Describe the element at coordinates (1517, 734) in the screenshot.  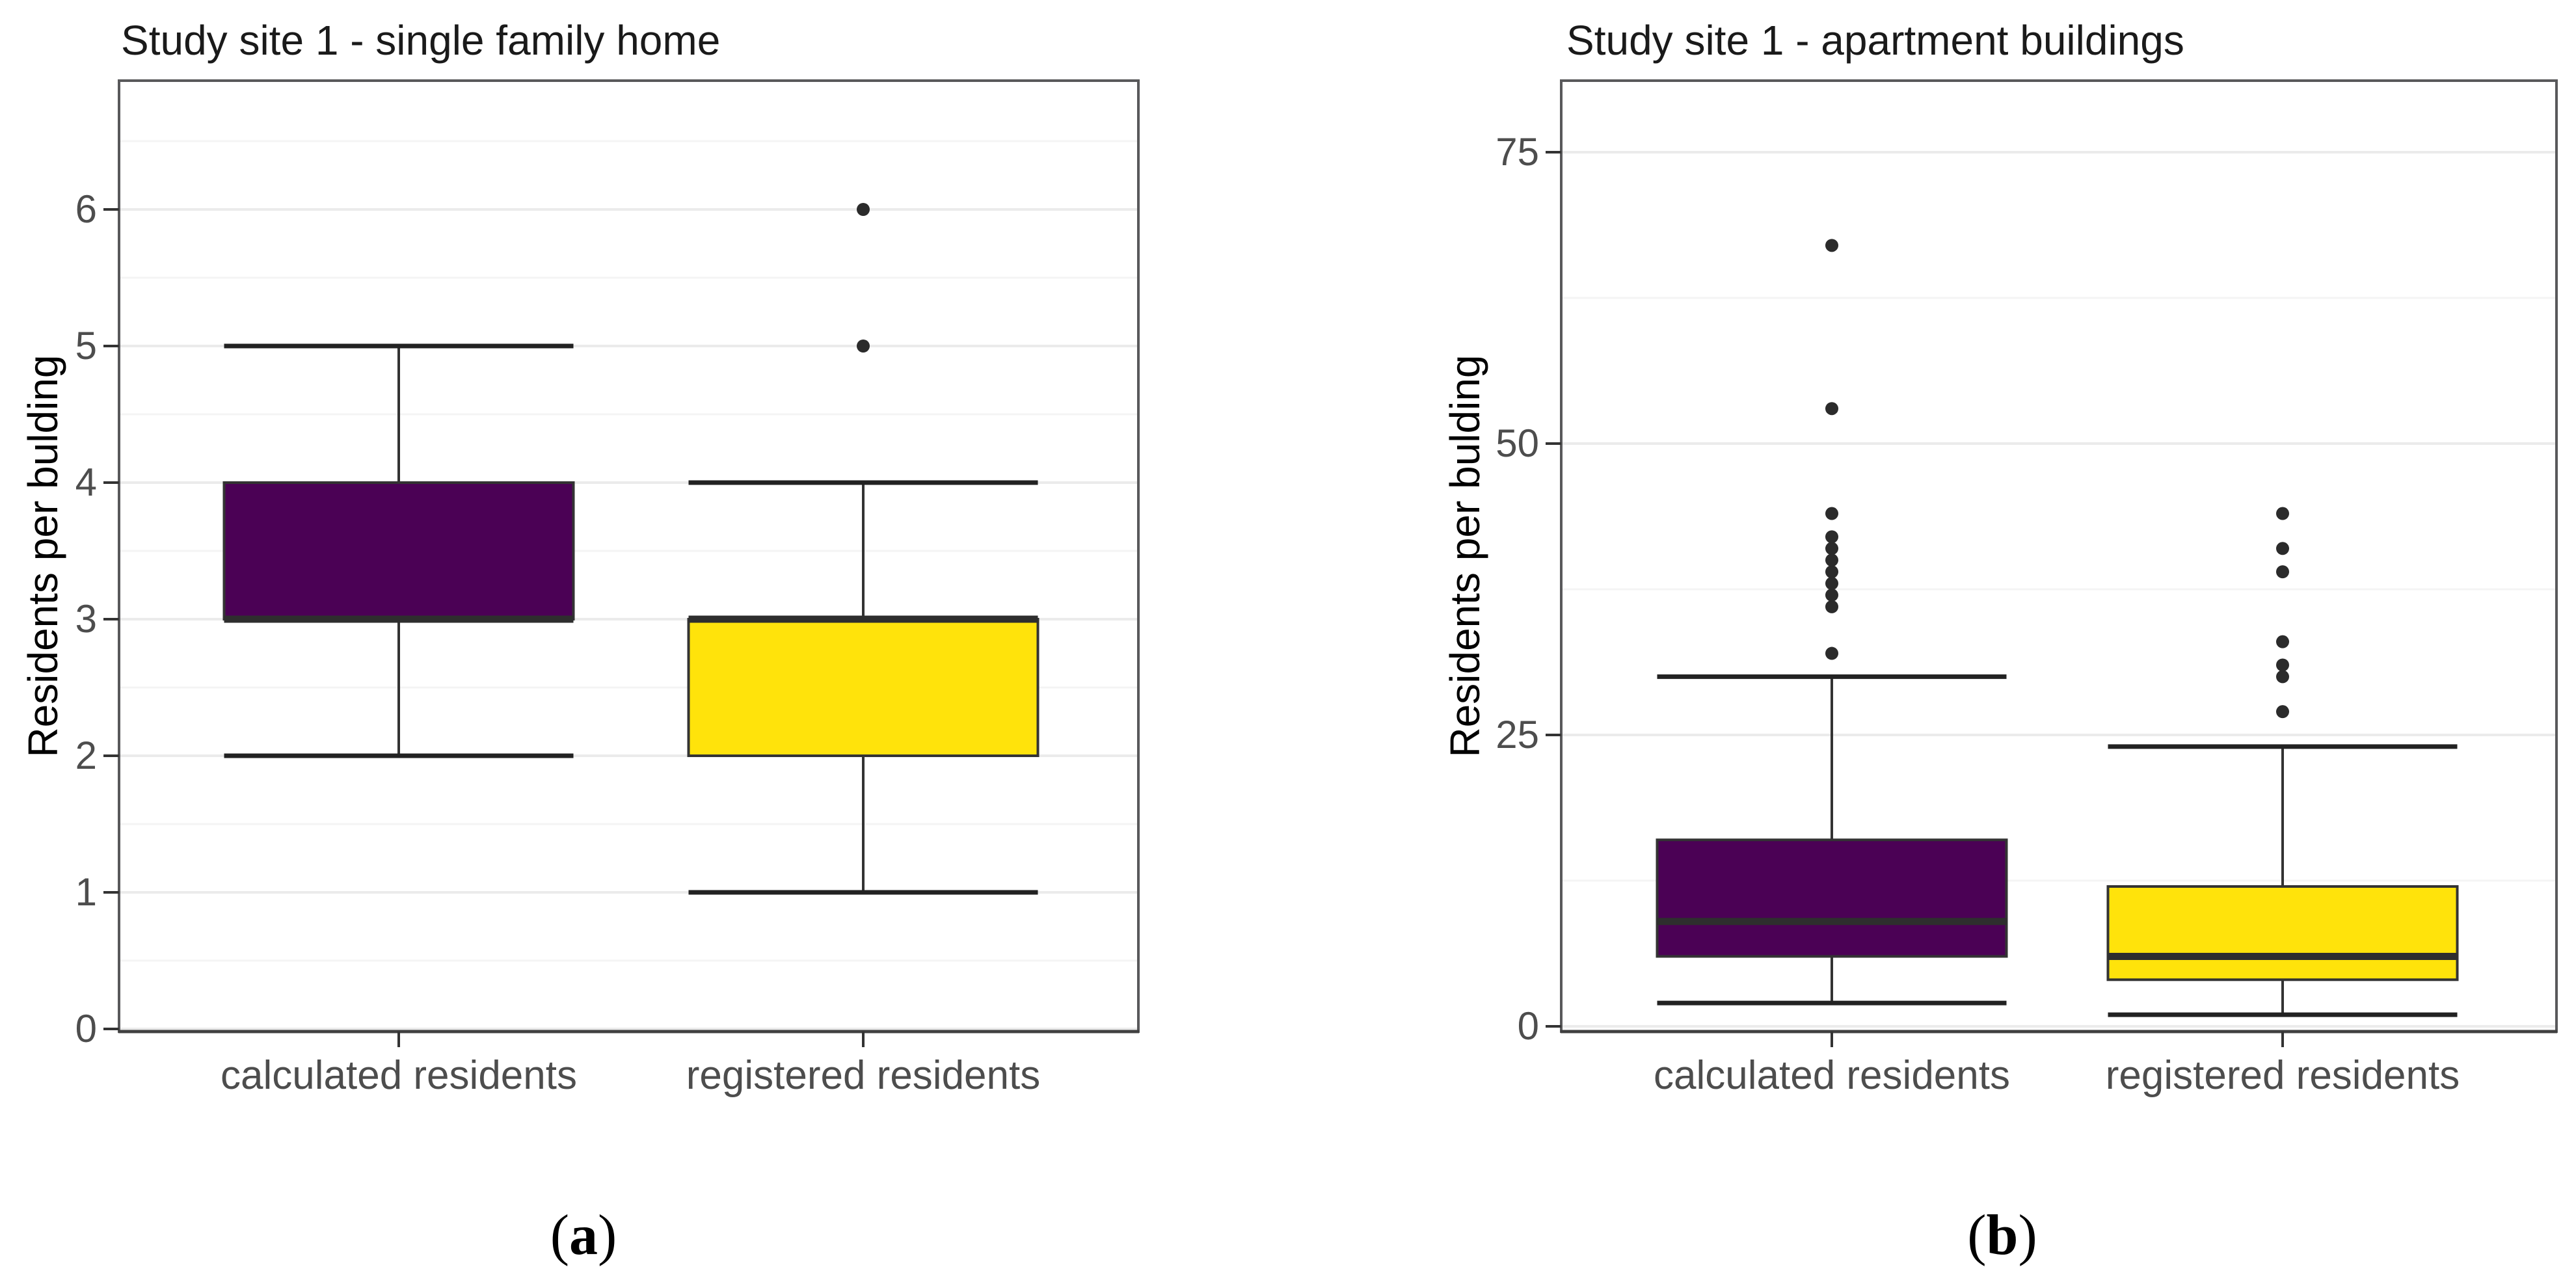
I see `panel-b-y-tick-label: 25` at that location.